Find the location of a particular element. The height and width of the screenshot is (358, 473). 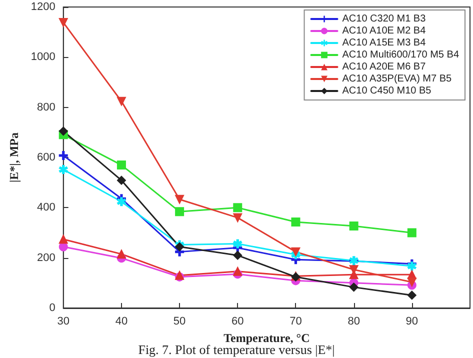

y-tick-label: 800 is located at coordinates (46, 107).